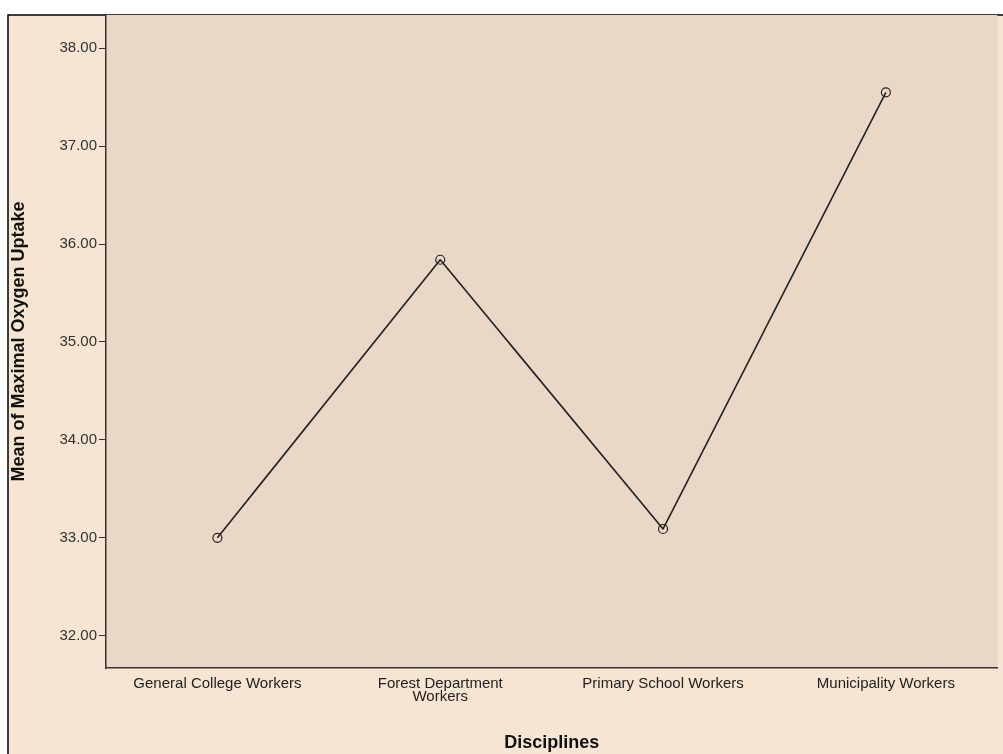  Describe the element at coordinates (217, 682) in the screenshot. I see `x-tick-label: General College Workers` at that location.